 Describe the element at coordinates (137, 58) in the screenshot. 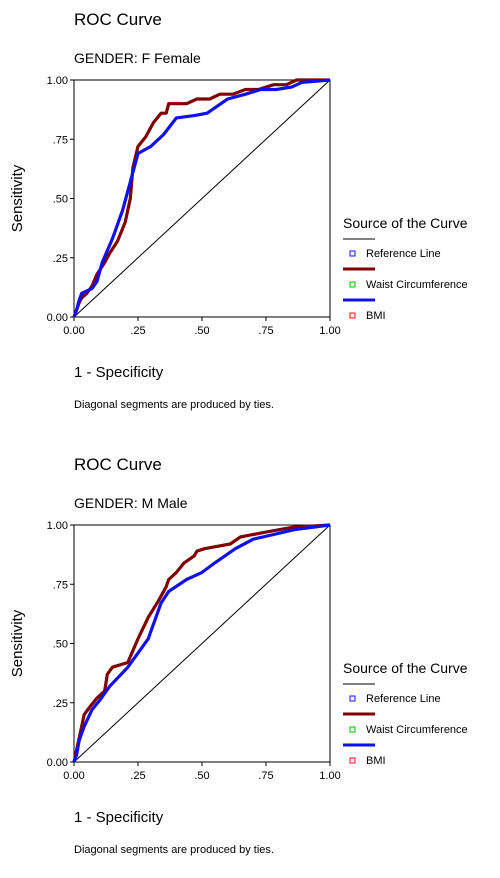

I see `chart-subtitle: GENDER: F Female` at that location.